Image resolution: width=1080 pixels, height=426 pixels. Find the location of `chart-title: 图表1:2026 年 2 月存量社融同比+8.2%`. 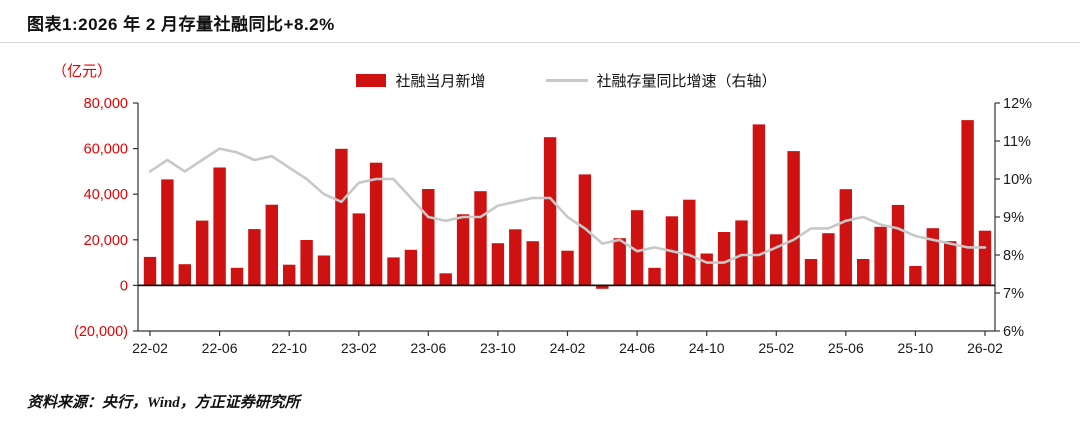

chart-title: 图表1:2026 年 2 月存量社融同比+8.2% is located at coordinates (181, 24).